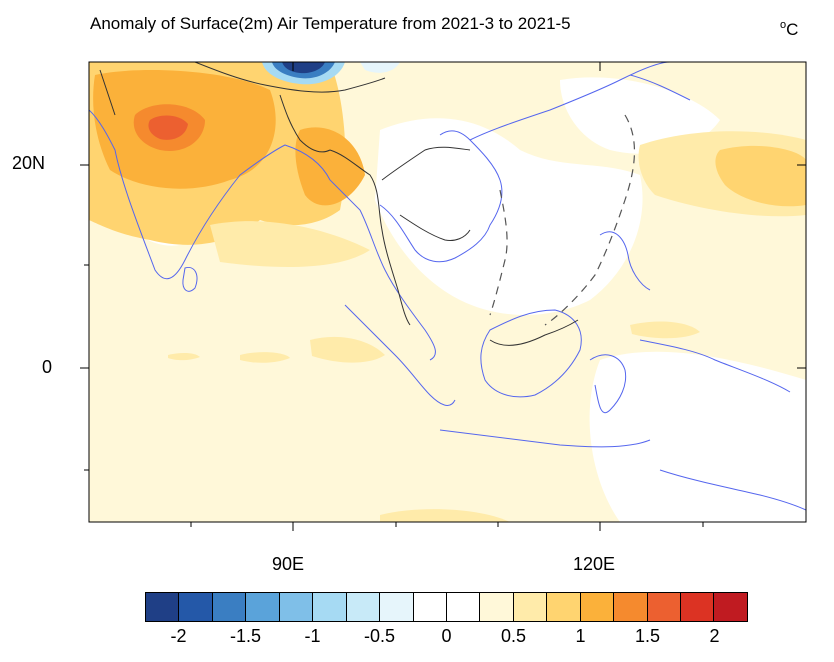 This screenshot has width=834, height=662. Describe the element at coordinates (288, 564) in the screenshot. I see `lon-label-90e: 90E` at that location.